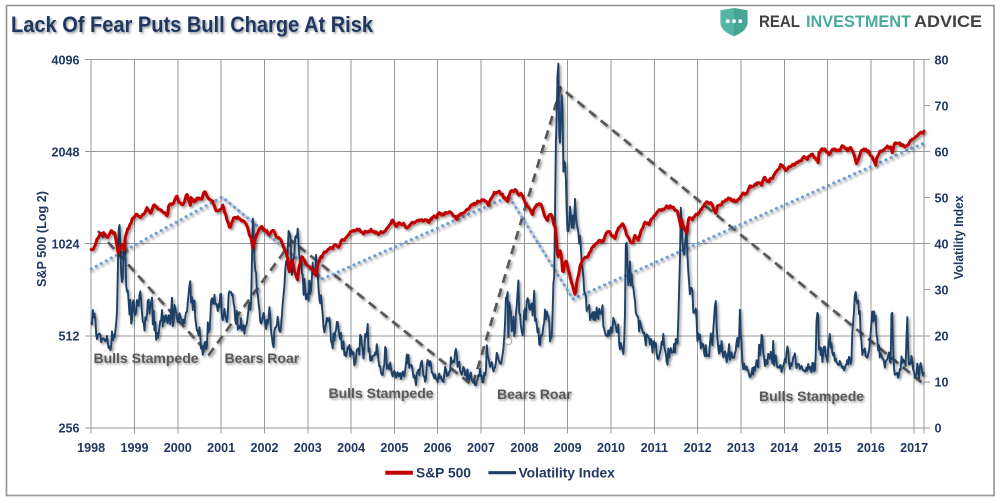  I want to click on svg-text: 2012, so click(698, 448).